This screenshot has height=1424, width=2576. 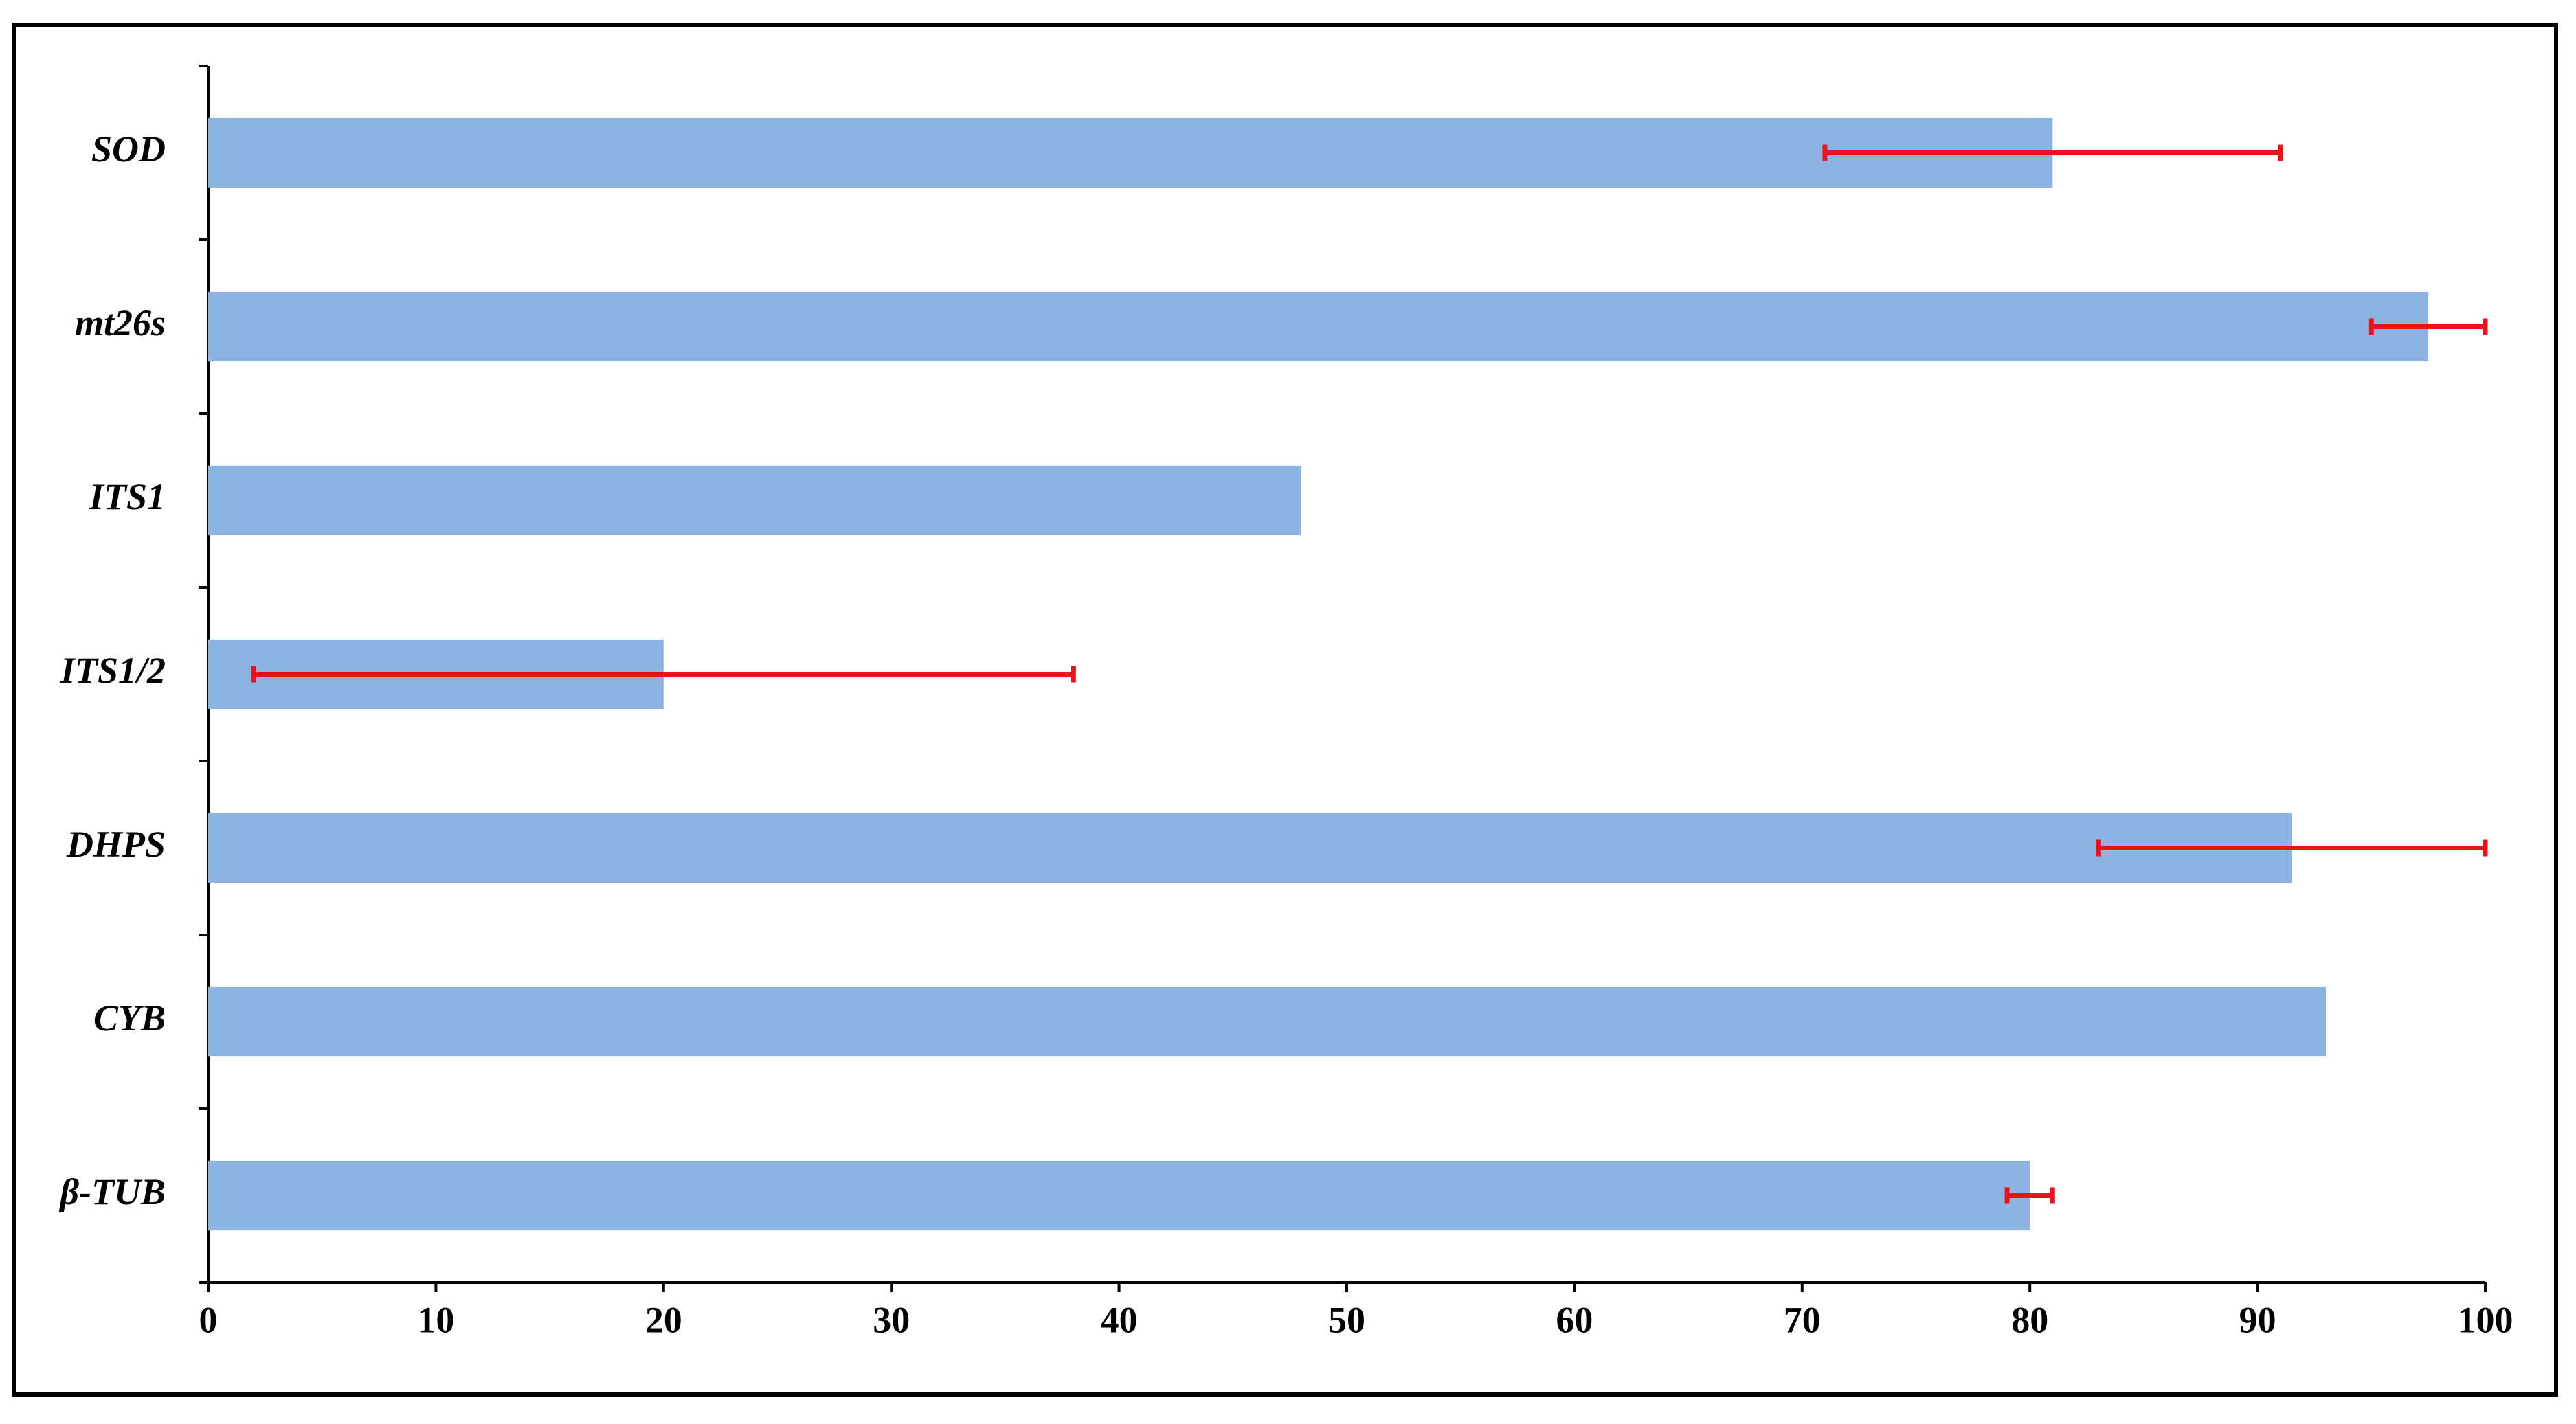 What do you see at coordinates (1802, 1320) in the screenshot?
I see `x-tick-label: 70` at bounding box center [1802, 1320].